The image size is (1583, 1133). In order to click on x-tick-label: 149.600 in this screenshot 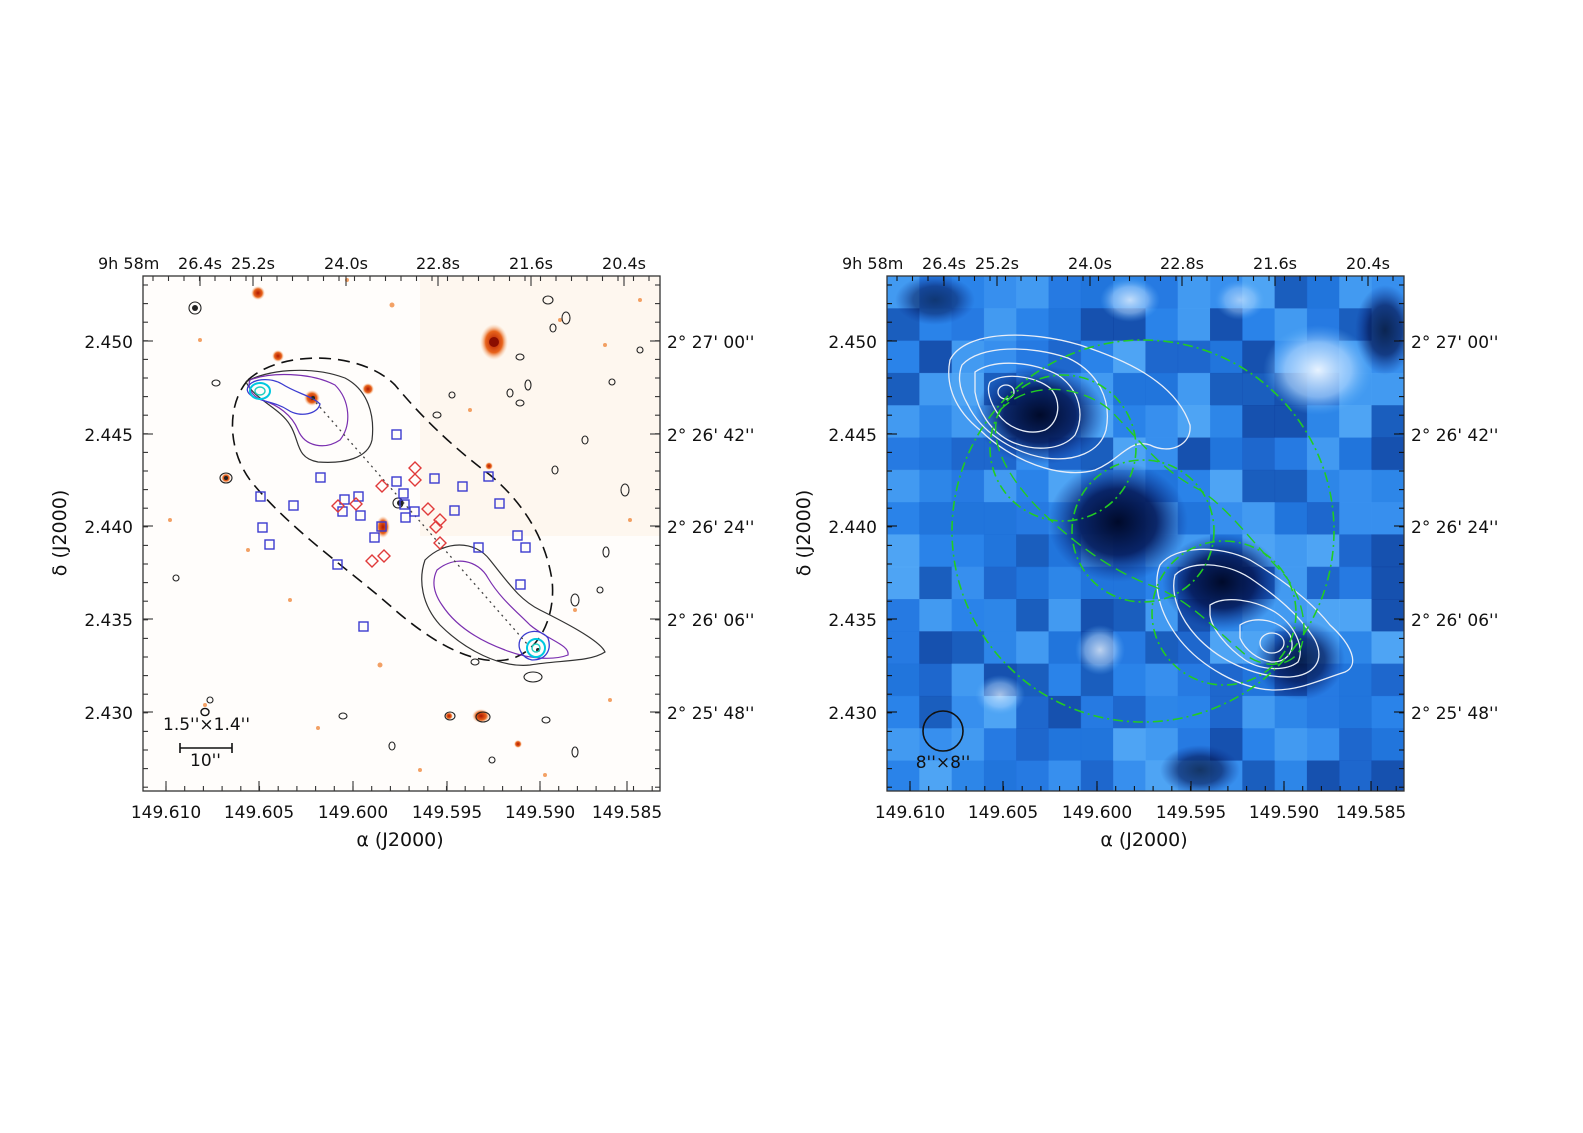, I will do `click(1097, 813)`.